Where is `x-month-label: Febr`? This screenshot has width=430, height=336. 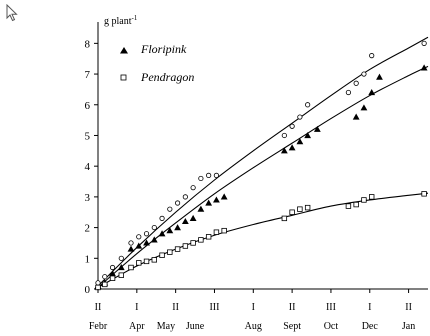 x-month-label: Febr is located at coordinates (98, 326).